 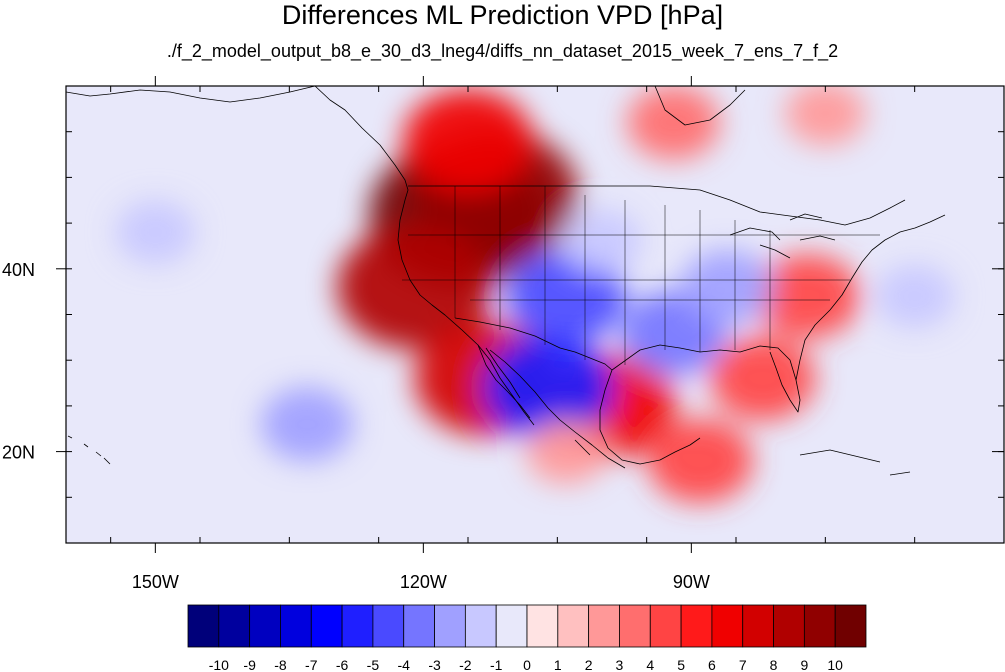 What do you see at coordinates (870, 297) in the screenshot?
I see `atlantic-coastline` at bounding box center [870, 297].